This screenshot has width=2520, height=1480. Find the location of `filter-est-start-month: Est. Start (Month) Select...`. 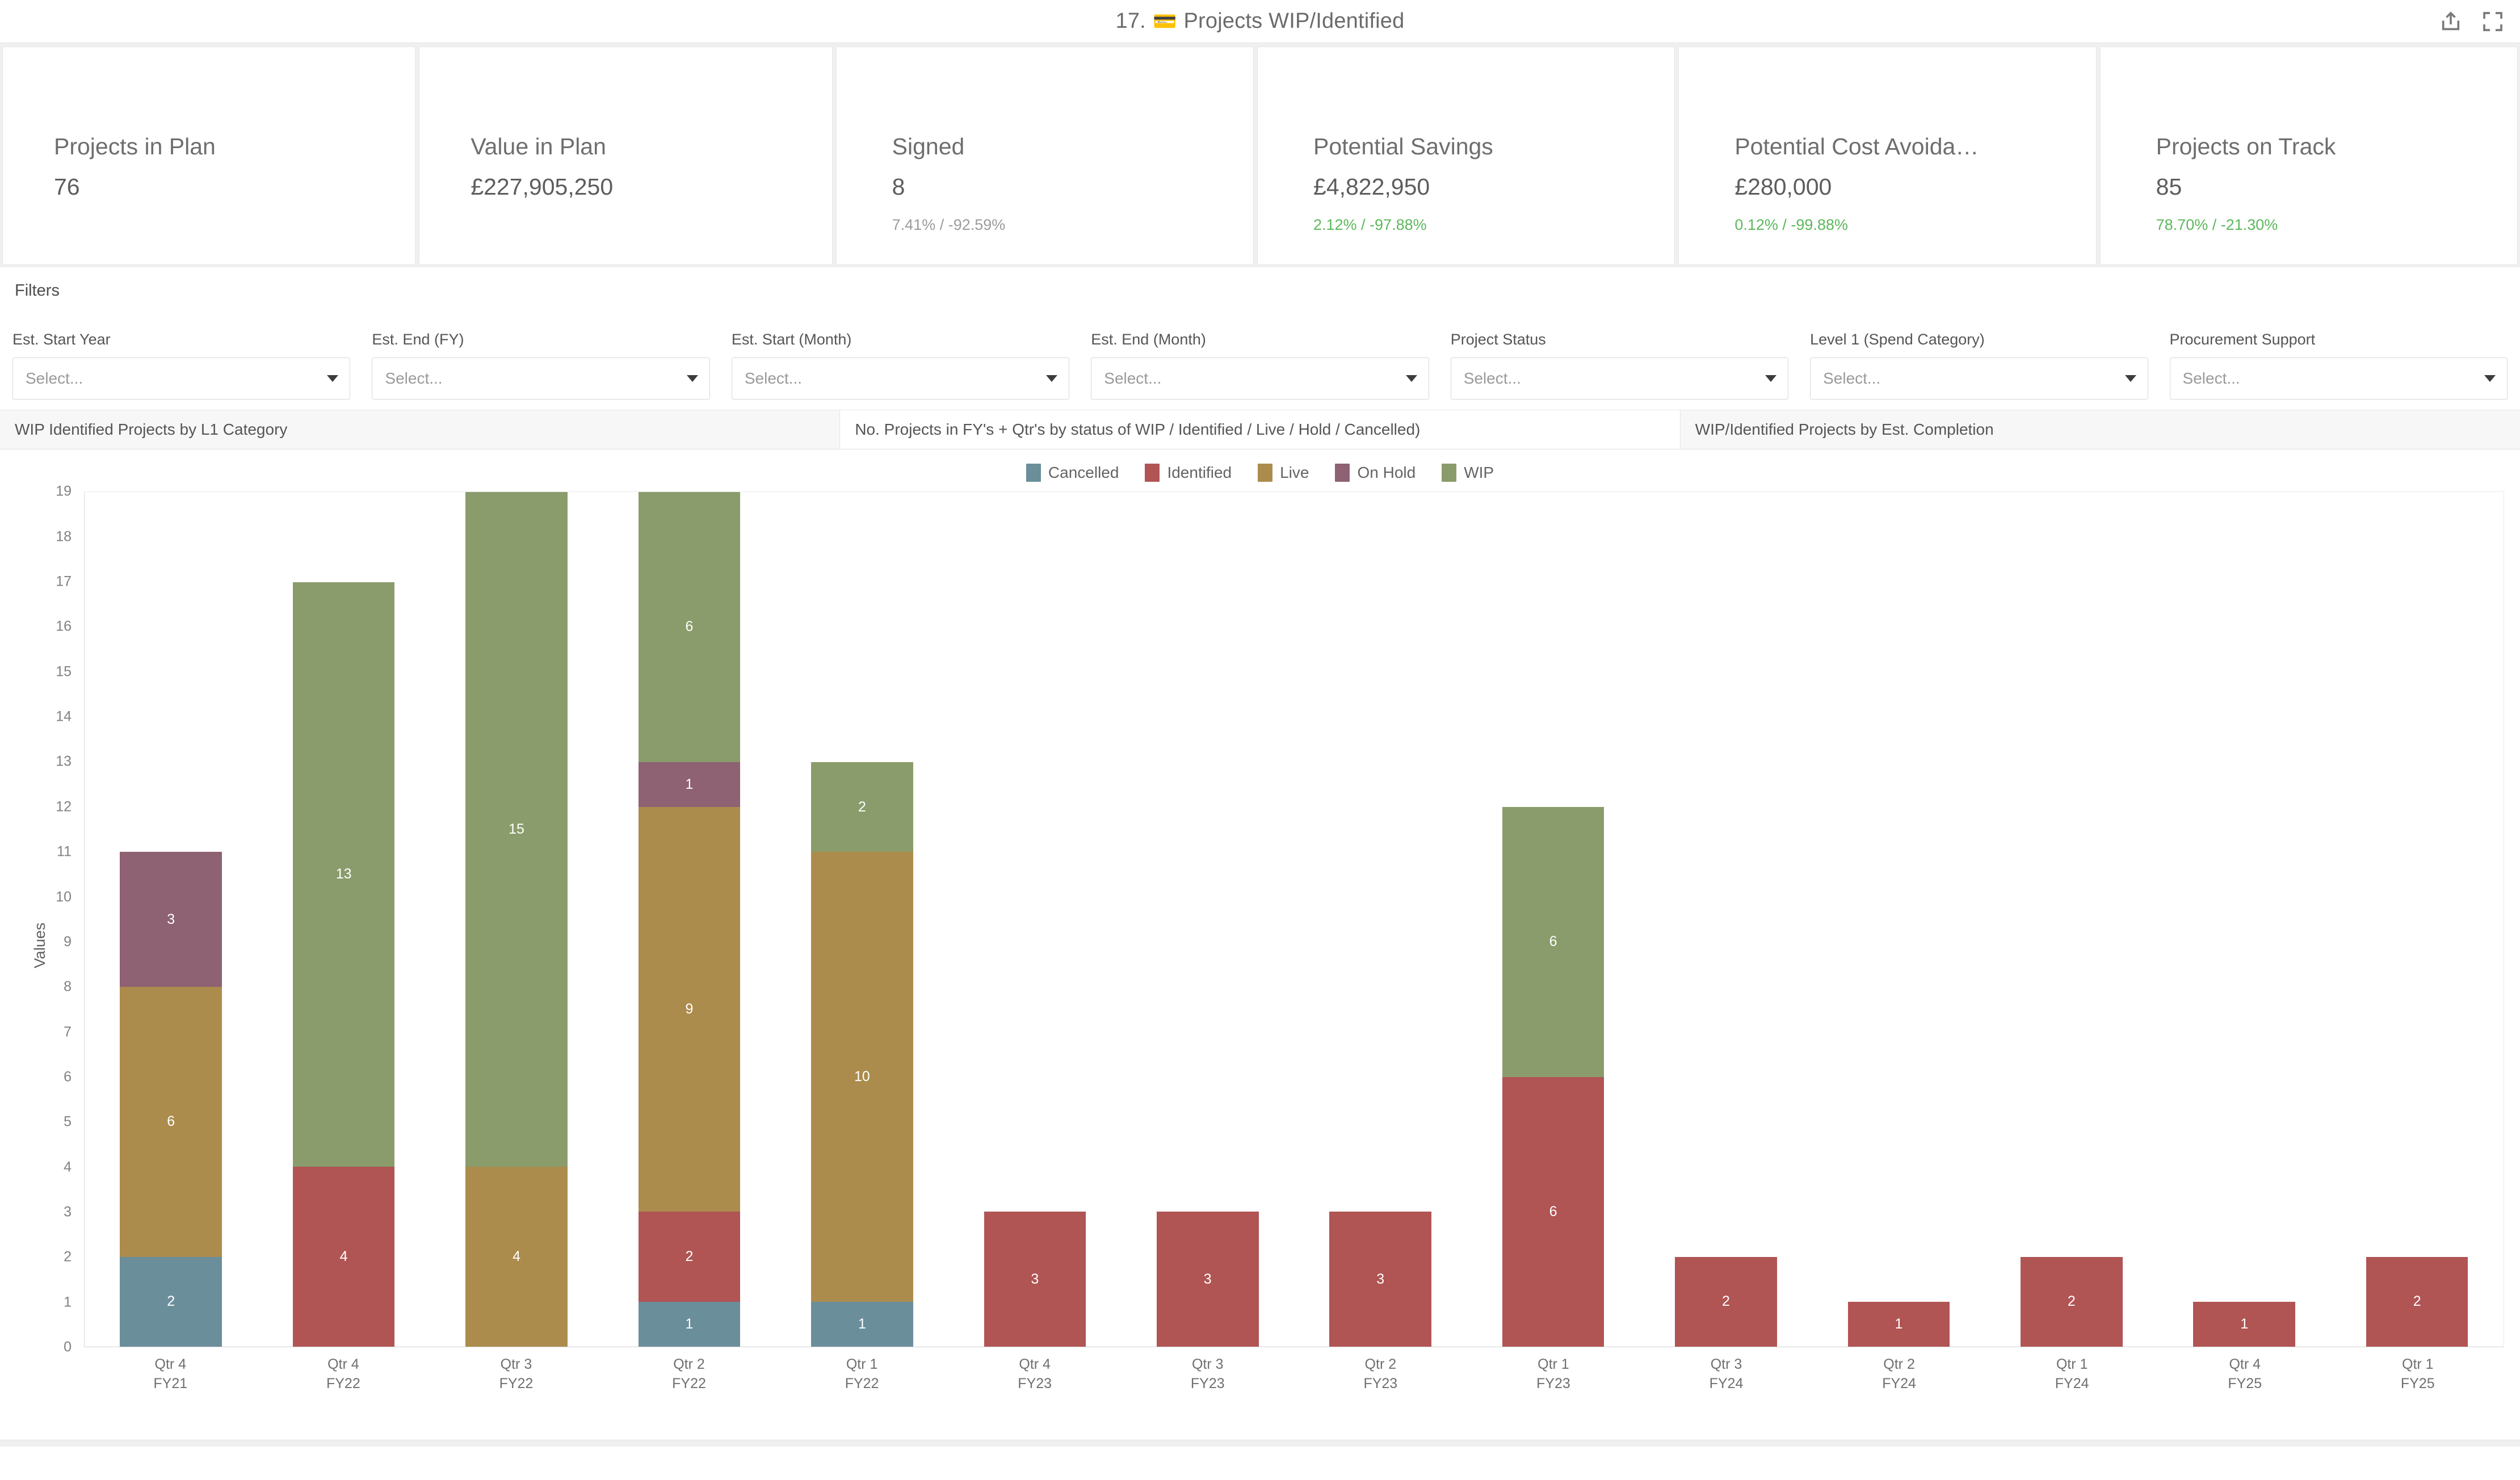

filter-est-start-month: Est. Start (Month) Select... is located at coordinates (911, 365).